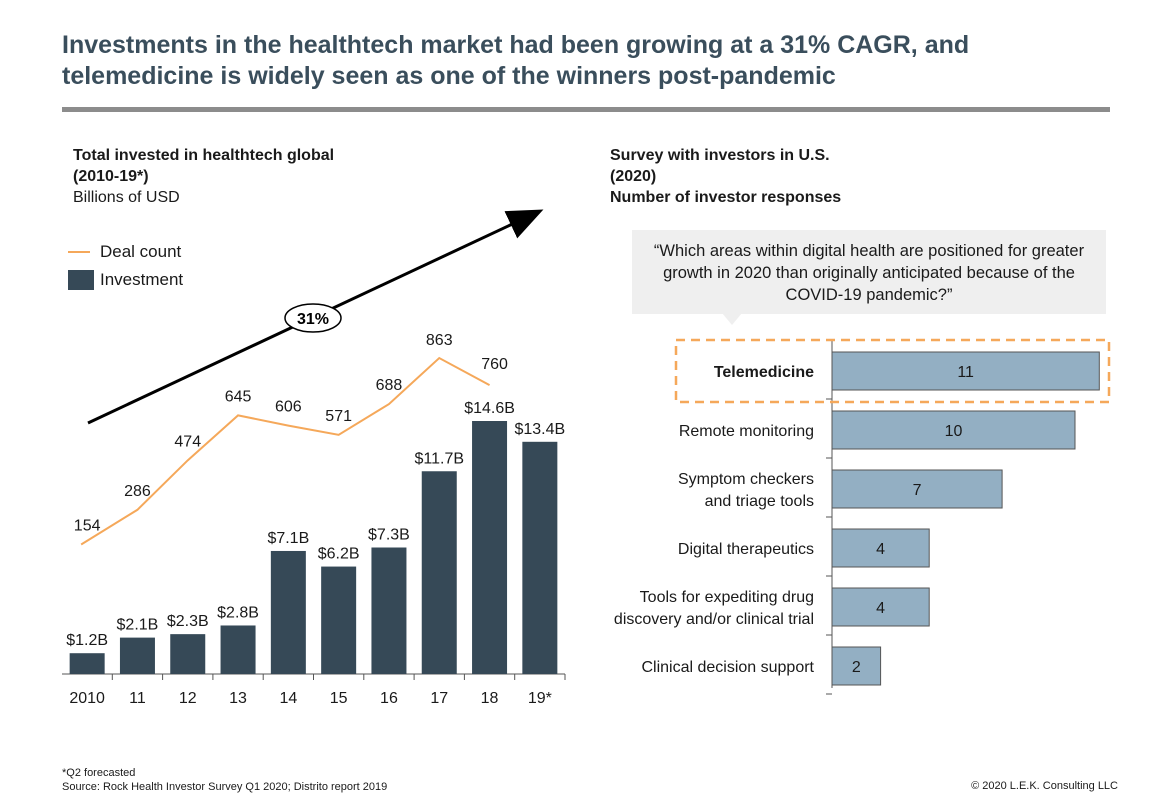  I want to click on x-tick-label: 16, so click(389, 698).